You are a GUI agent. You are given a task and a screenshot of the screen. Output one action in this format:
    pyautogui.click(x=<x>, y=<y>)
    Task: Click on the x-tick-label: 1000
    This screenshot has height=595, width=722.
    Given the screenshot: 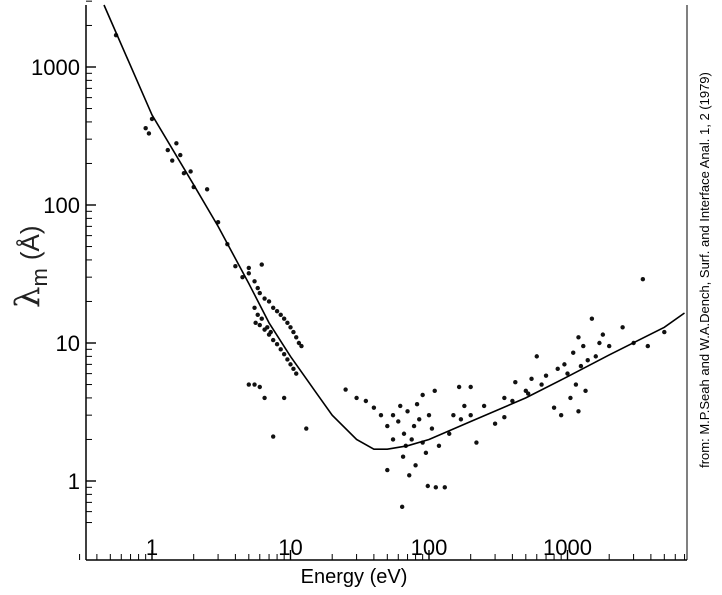 What is the action you would take?
    pyautogui.click(x=567, y=547)
    